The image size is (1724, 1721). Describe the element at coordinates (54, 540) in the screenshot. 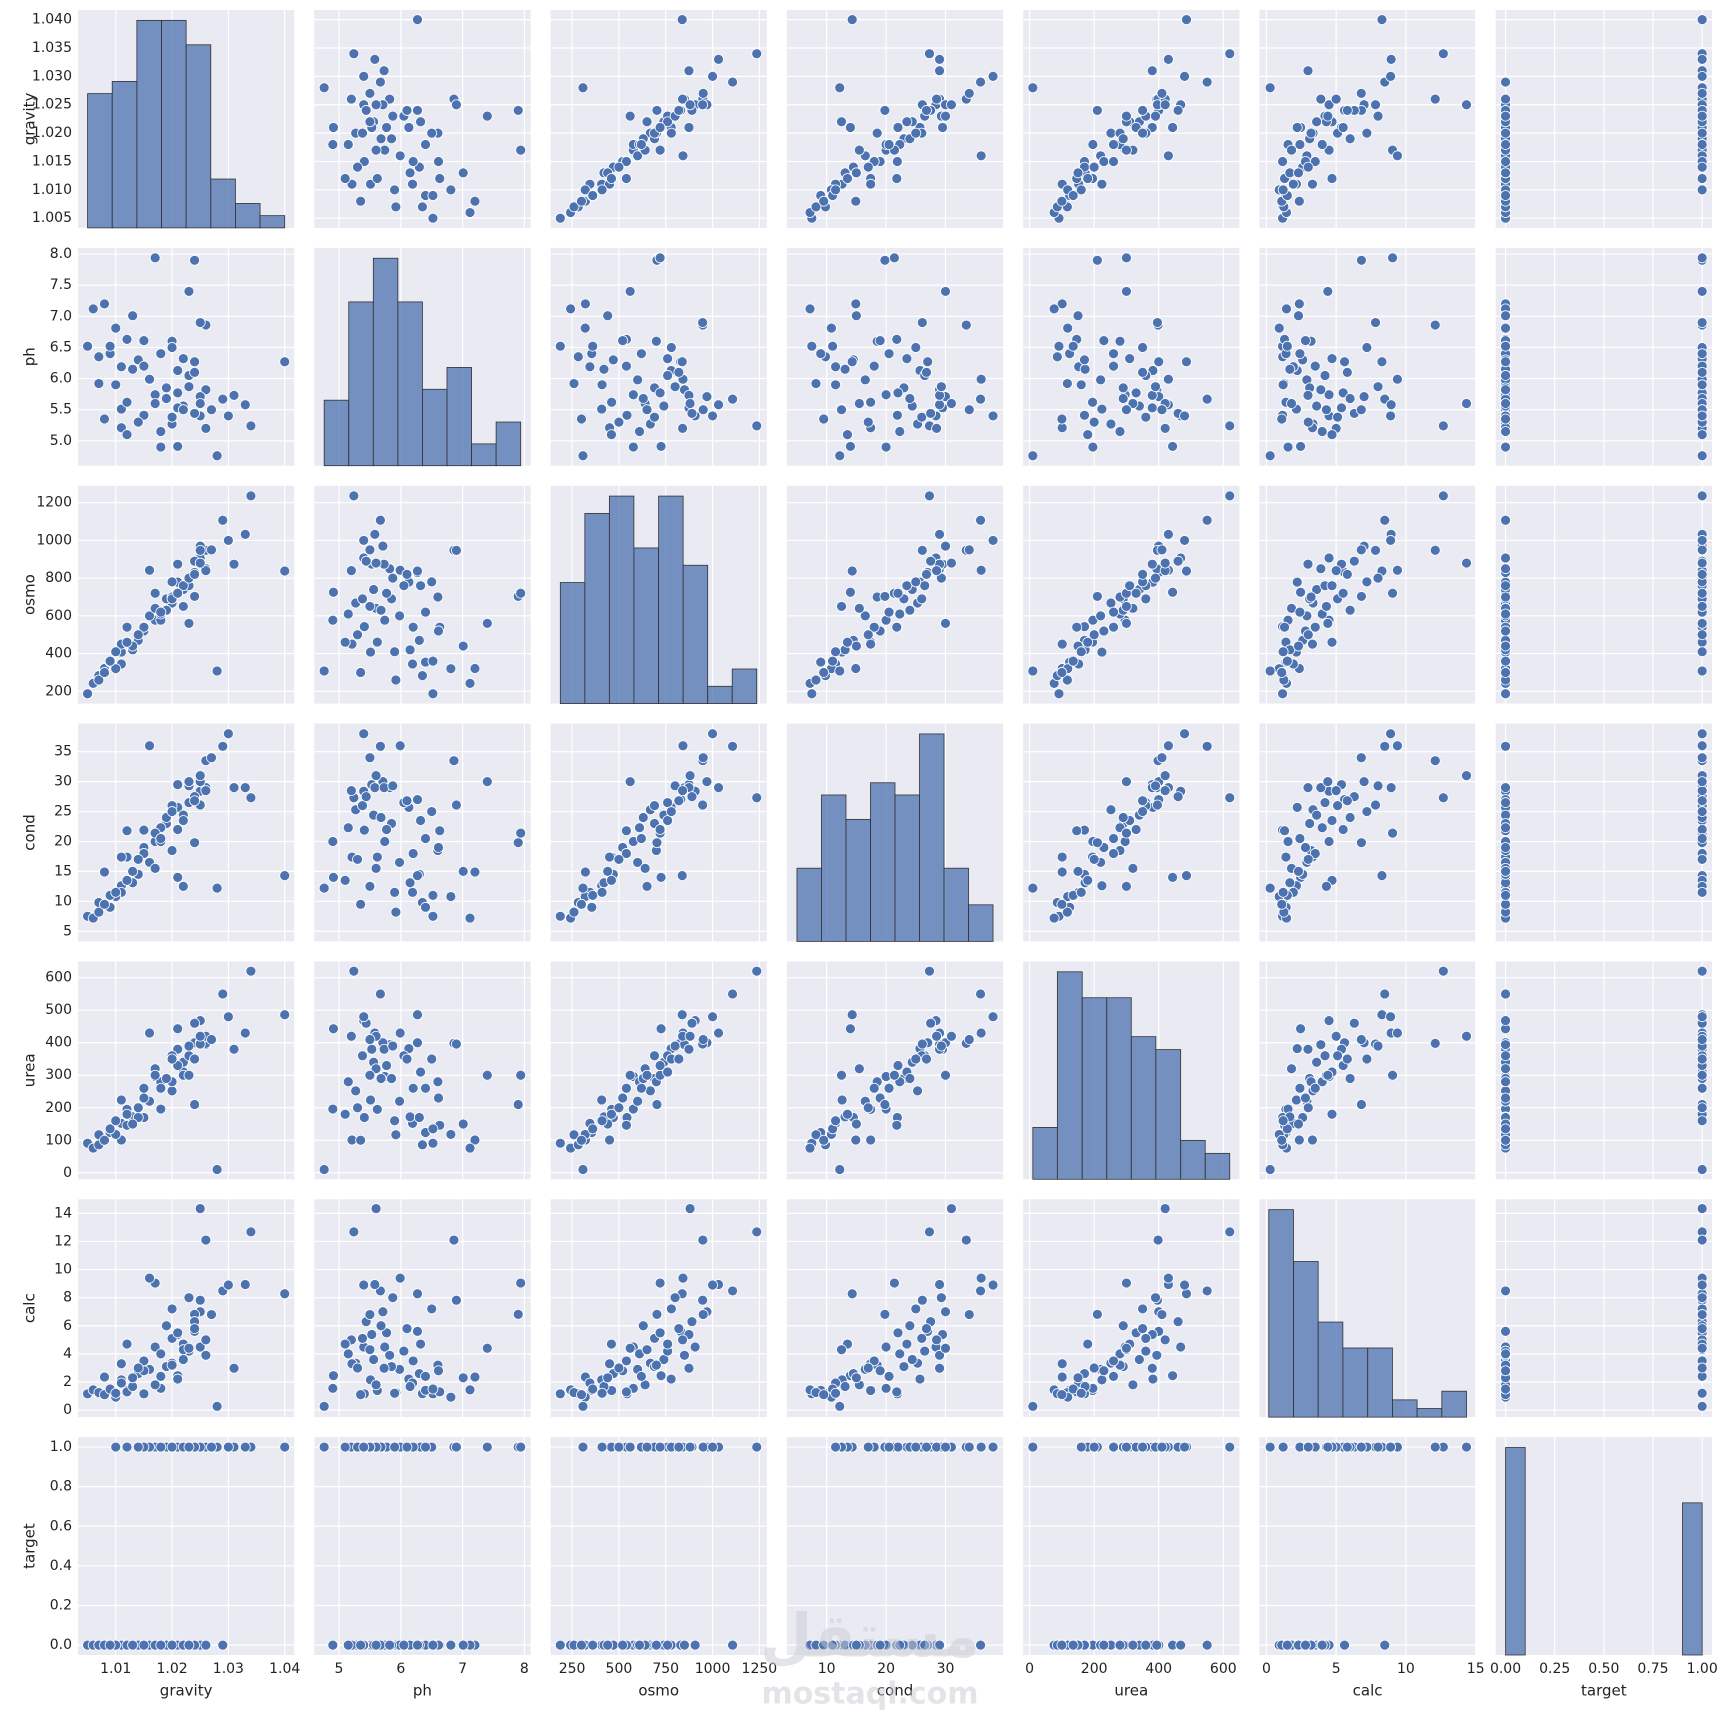

I see `y-tick-label: 1000` at that location.